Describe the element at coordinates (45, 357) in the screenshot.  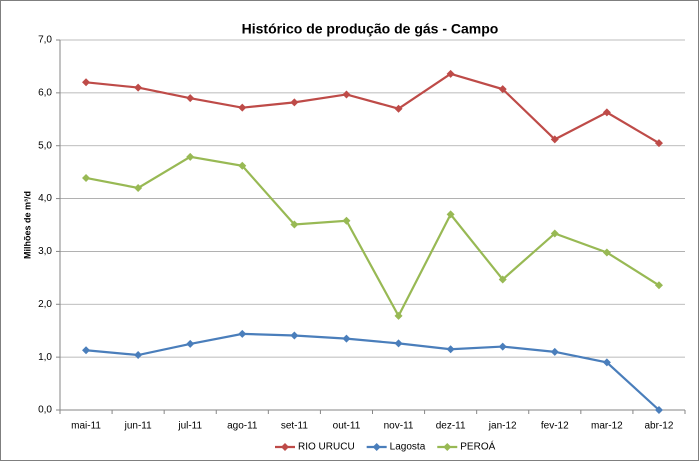
I see `y-tick-label: 1,0` at that location.